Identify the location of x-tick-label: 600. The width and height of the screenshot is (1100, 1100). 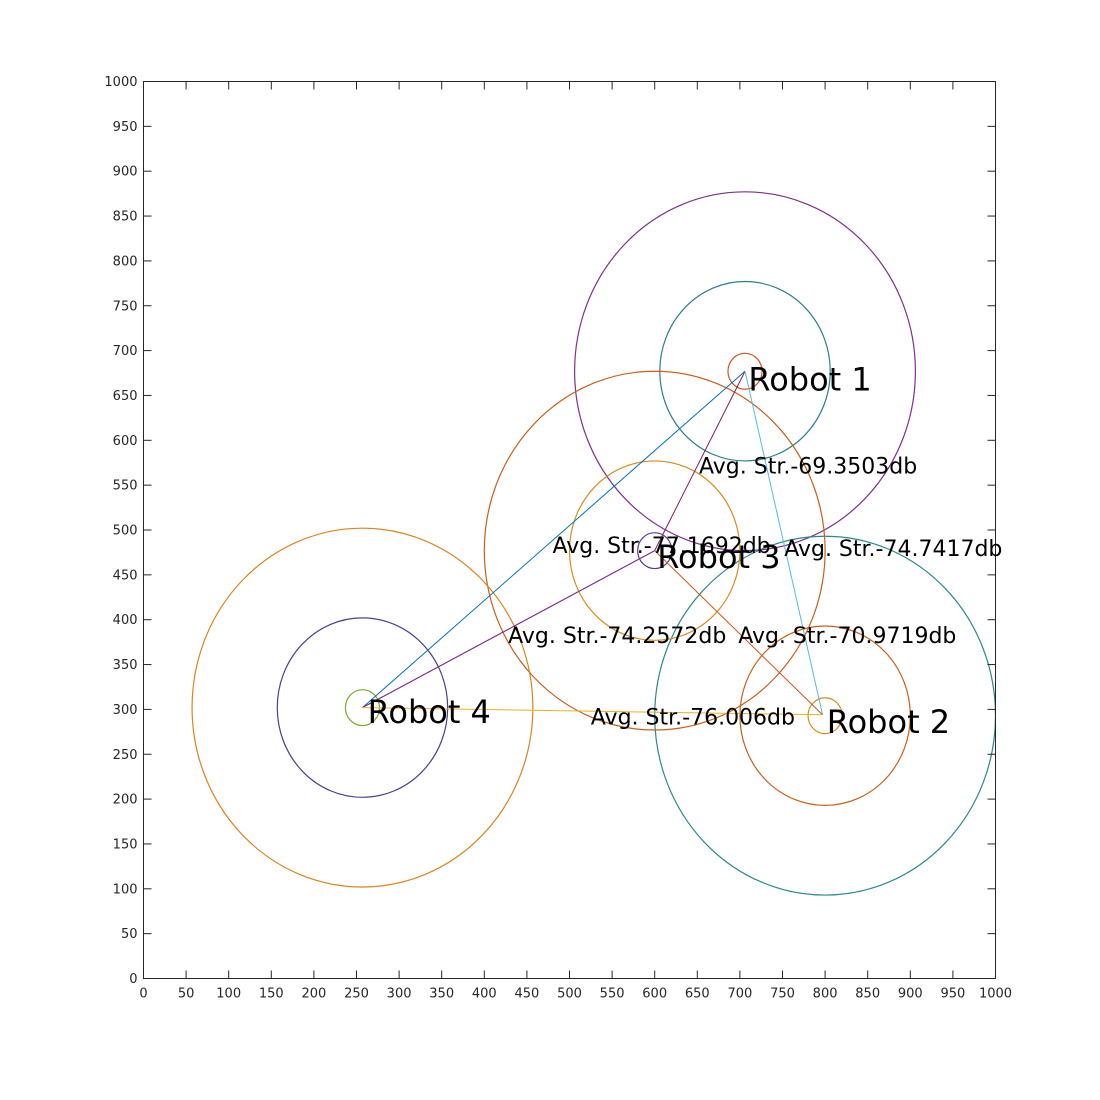
(654, 994).